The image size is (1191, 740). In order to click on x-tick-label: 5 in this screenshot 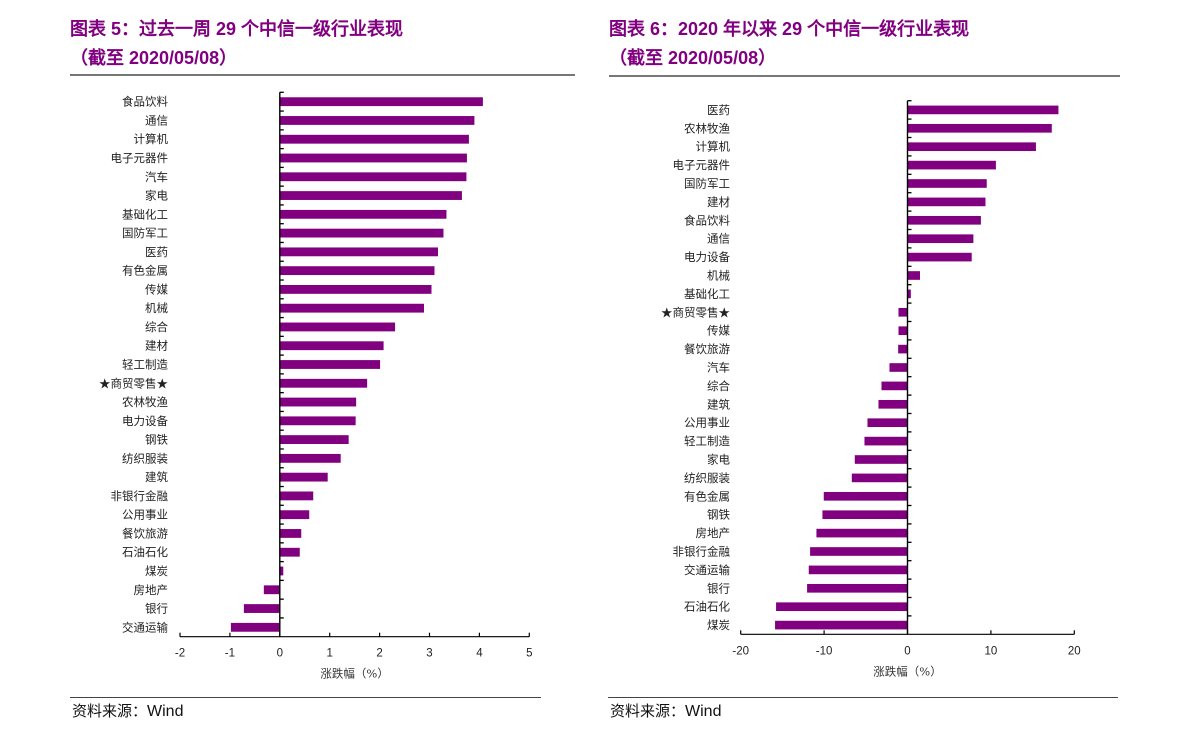, I will do `click(529, 654)`.